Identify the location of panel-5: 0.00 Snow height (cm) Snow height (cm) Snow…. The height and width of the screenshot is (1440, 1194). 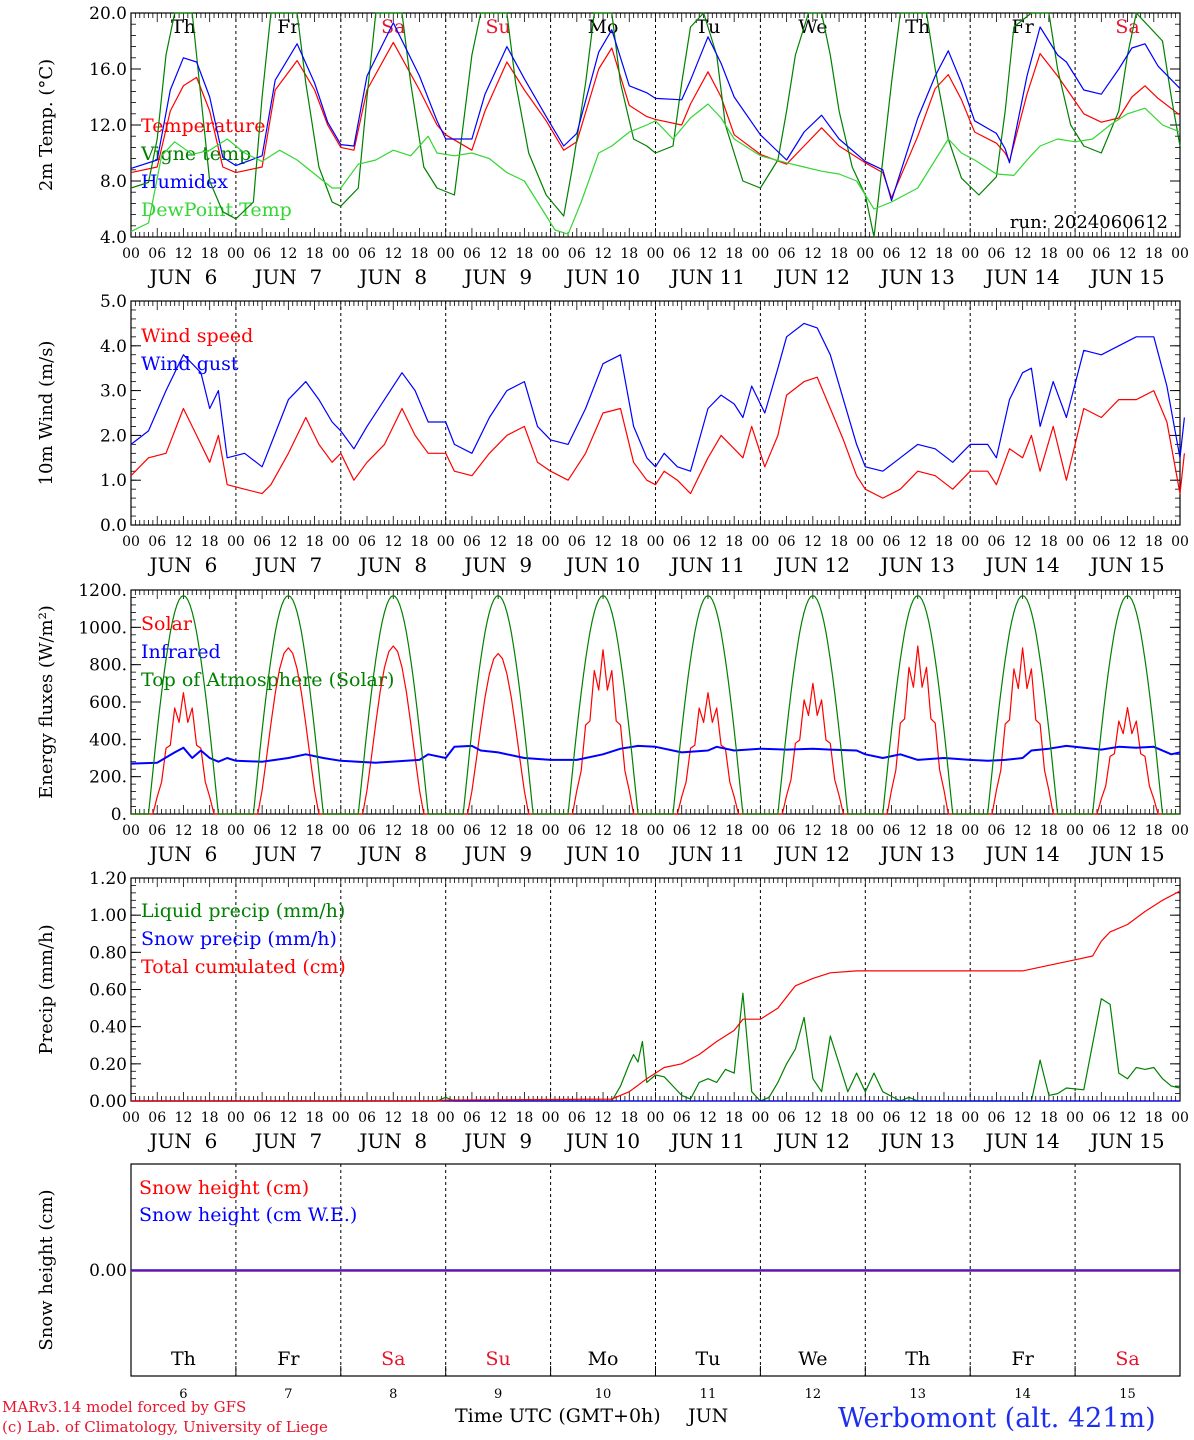
(608, 1270).